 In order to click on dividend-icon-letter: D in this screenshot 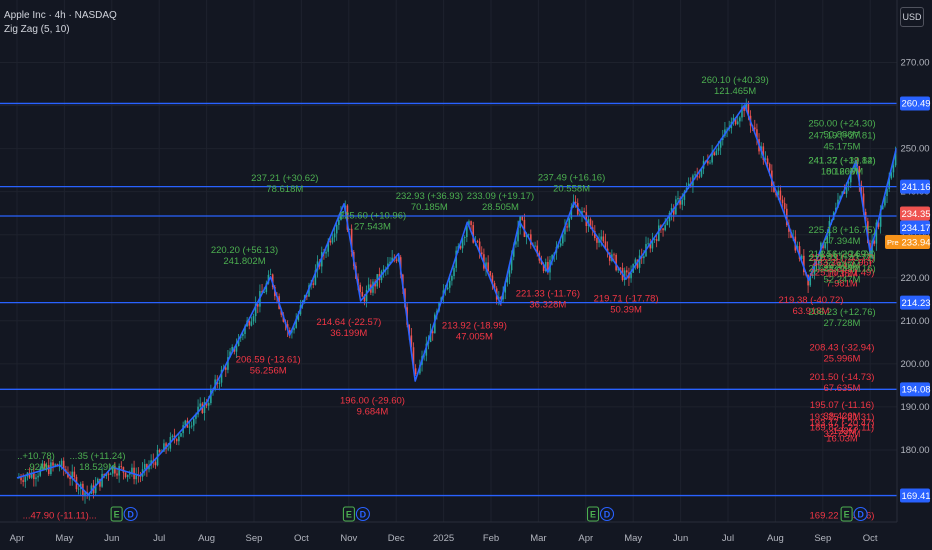, I will do `click(860, 515)`.